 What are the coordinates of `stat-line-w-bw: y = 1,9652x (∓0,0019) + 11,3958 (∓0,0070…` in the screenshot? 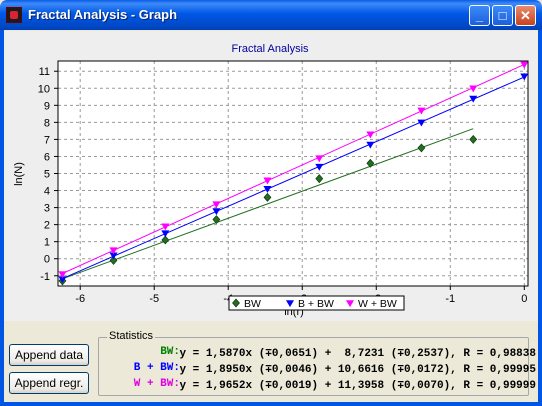 It's located at (357, 386).